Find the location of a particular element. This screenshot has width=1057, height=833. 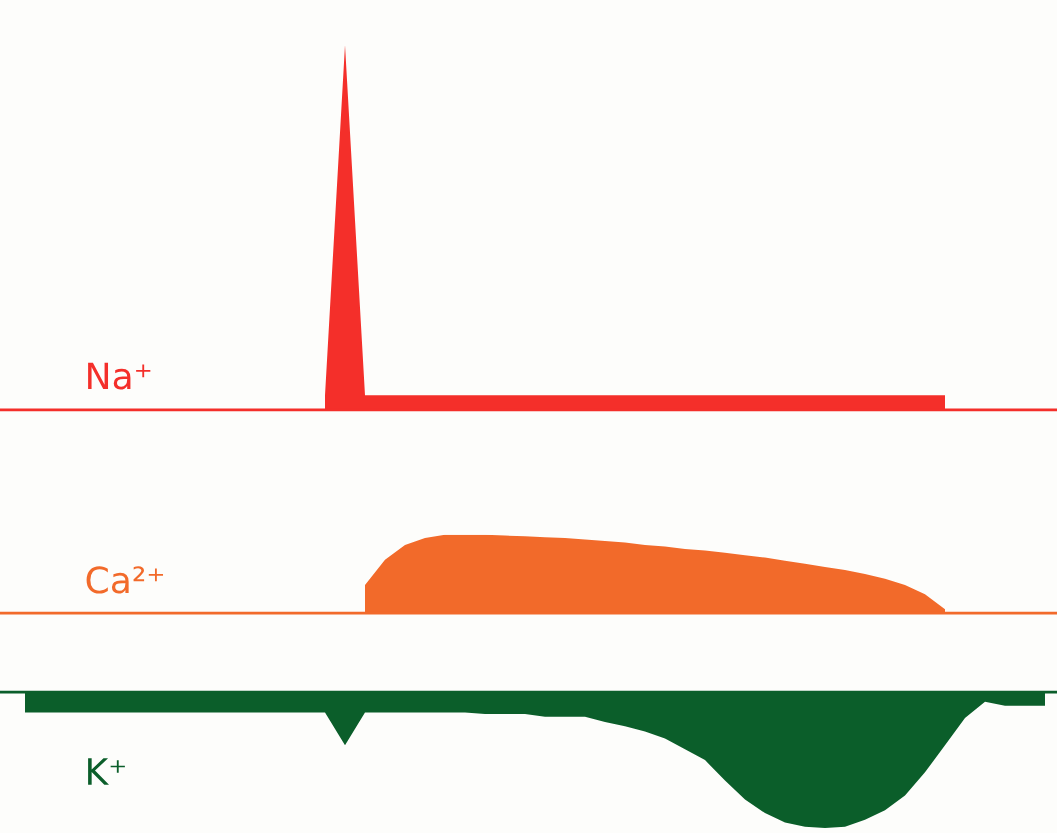

text: Na⁺ is located at coordinates (119, 376).